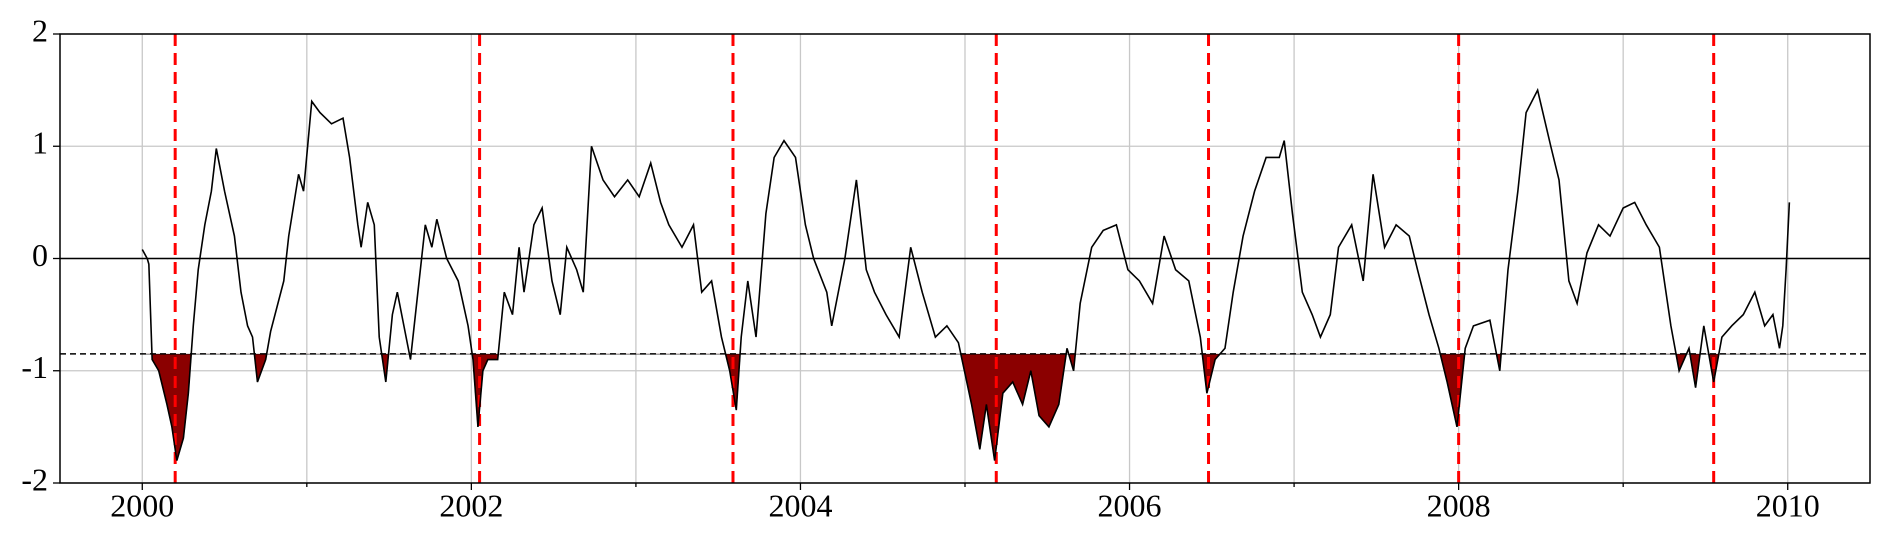 This screenshot has height=542, width=1892. I want to click on y-tick-label: -1, so click(34, 367).